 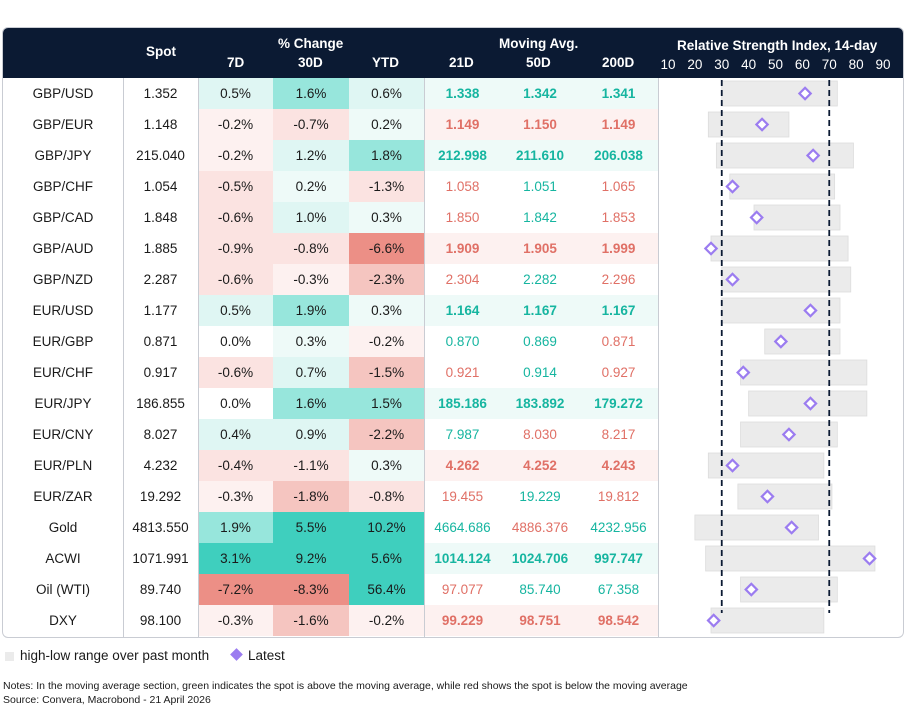 I want to click on spot-value: 4813.550, so click(x=160, y=527).